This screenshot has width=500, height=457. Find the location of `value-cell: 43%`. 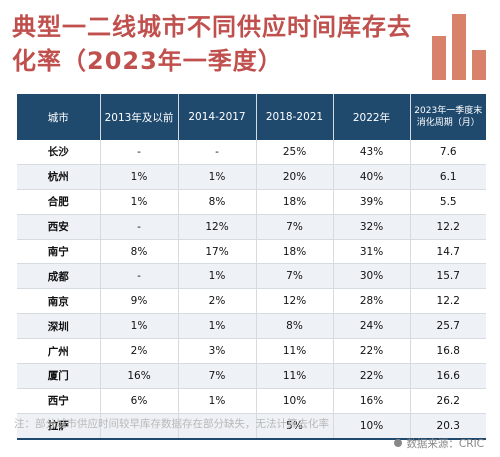

value-cell: 43% is located at coordinates (372, 152).